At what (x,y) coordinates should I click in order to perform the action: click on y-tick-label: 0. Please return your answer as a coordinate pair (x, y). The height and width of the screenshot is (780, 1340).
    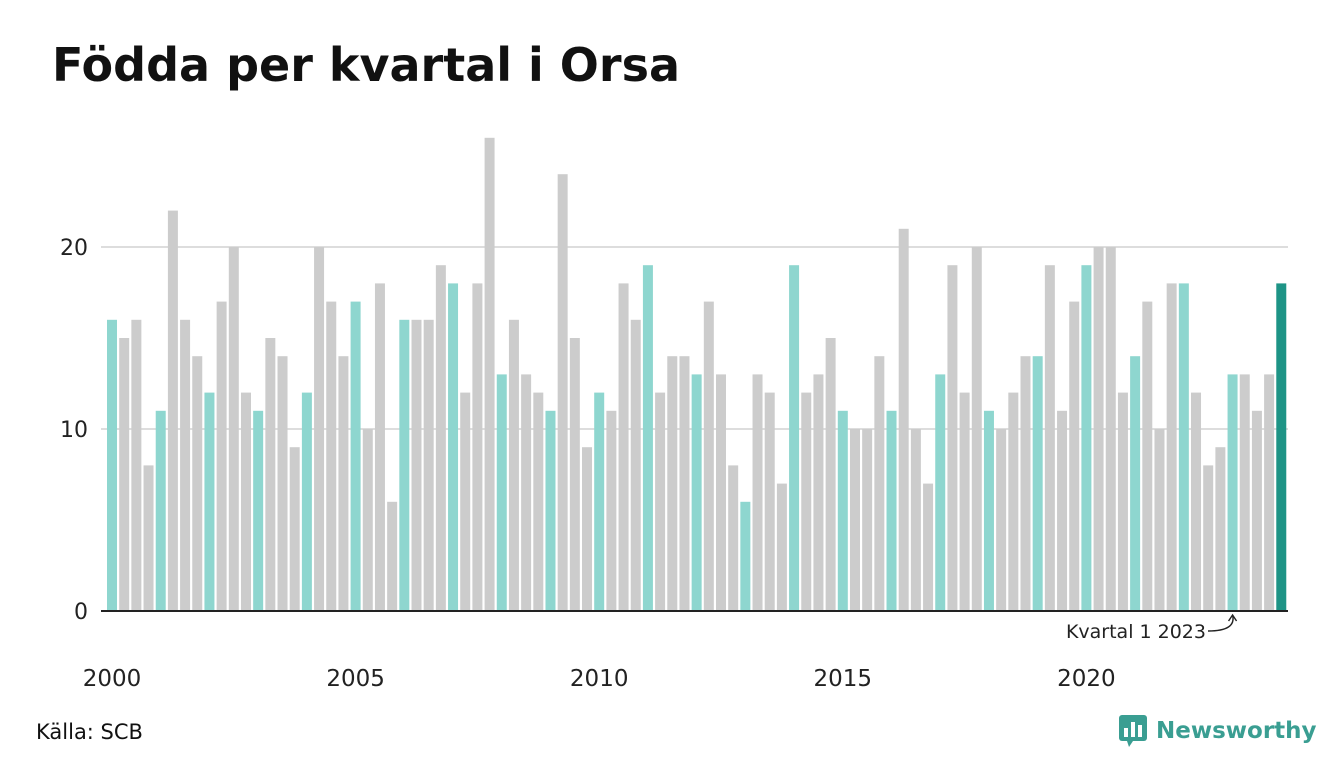
    Looking at the image, I should click on (81, 612).